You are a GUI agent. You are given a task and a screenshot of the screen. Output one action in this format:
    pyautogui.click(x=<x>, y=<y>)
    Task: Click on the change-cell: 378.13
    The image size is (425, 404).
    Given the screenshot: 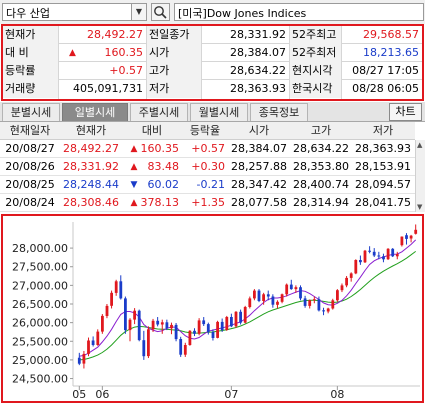 What is the action you would take?
    pyautogui.click(x=160, y=202)
    